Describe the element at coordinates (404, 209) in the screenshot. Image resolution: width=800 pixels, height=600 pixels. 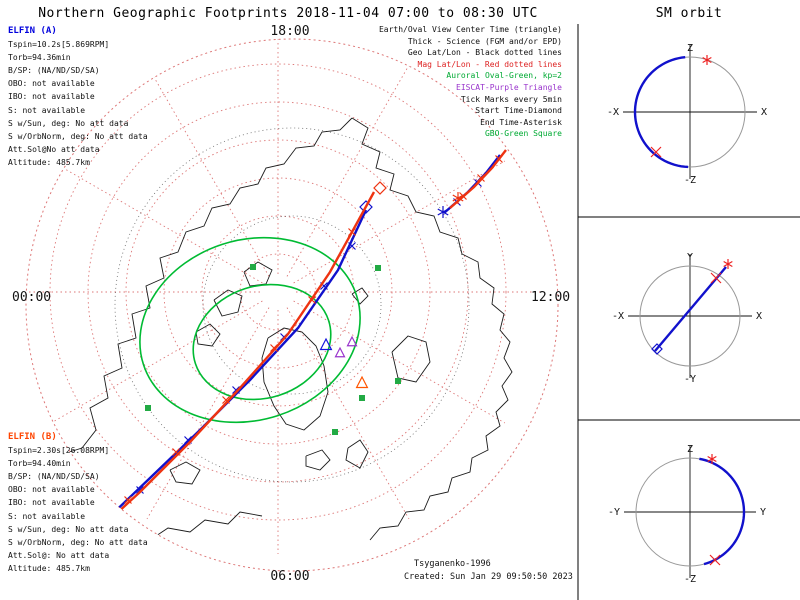
I see `elfin-a-footprint-markers` at that location.